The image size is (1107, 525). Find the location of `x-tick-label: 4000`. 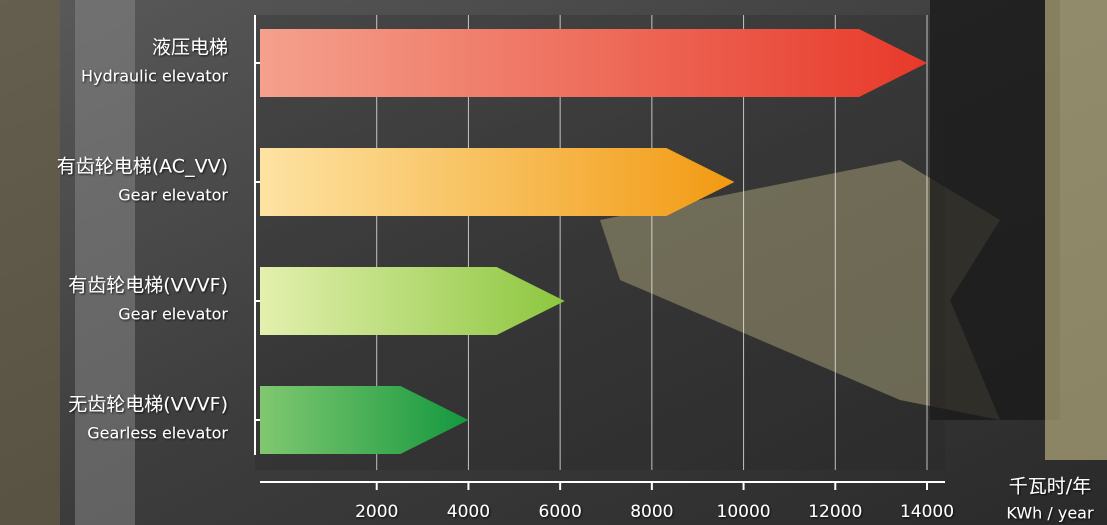

x-tick-label: 4000 is located at coordinates (468, 512).